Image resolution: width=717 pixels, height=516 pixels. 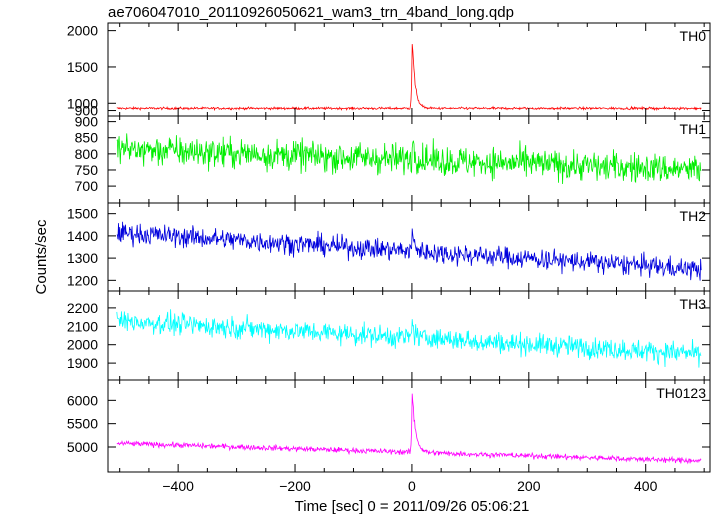 I want to click on y-tick-label-th1: 850, so click(x=87, y=138).